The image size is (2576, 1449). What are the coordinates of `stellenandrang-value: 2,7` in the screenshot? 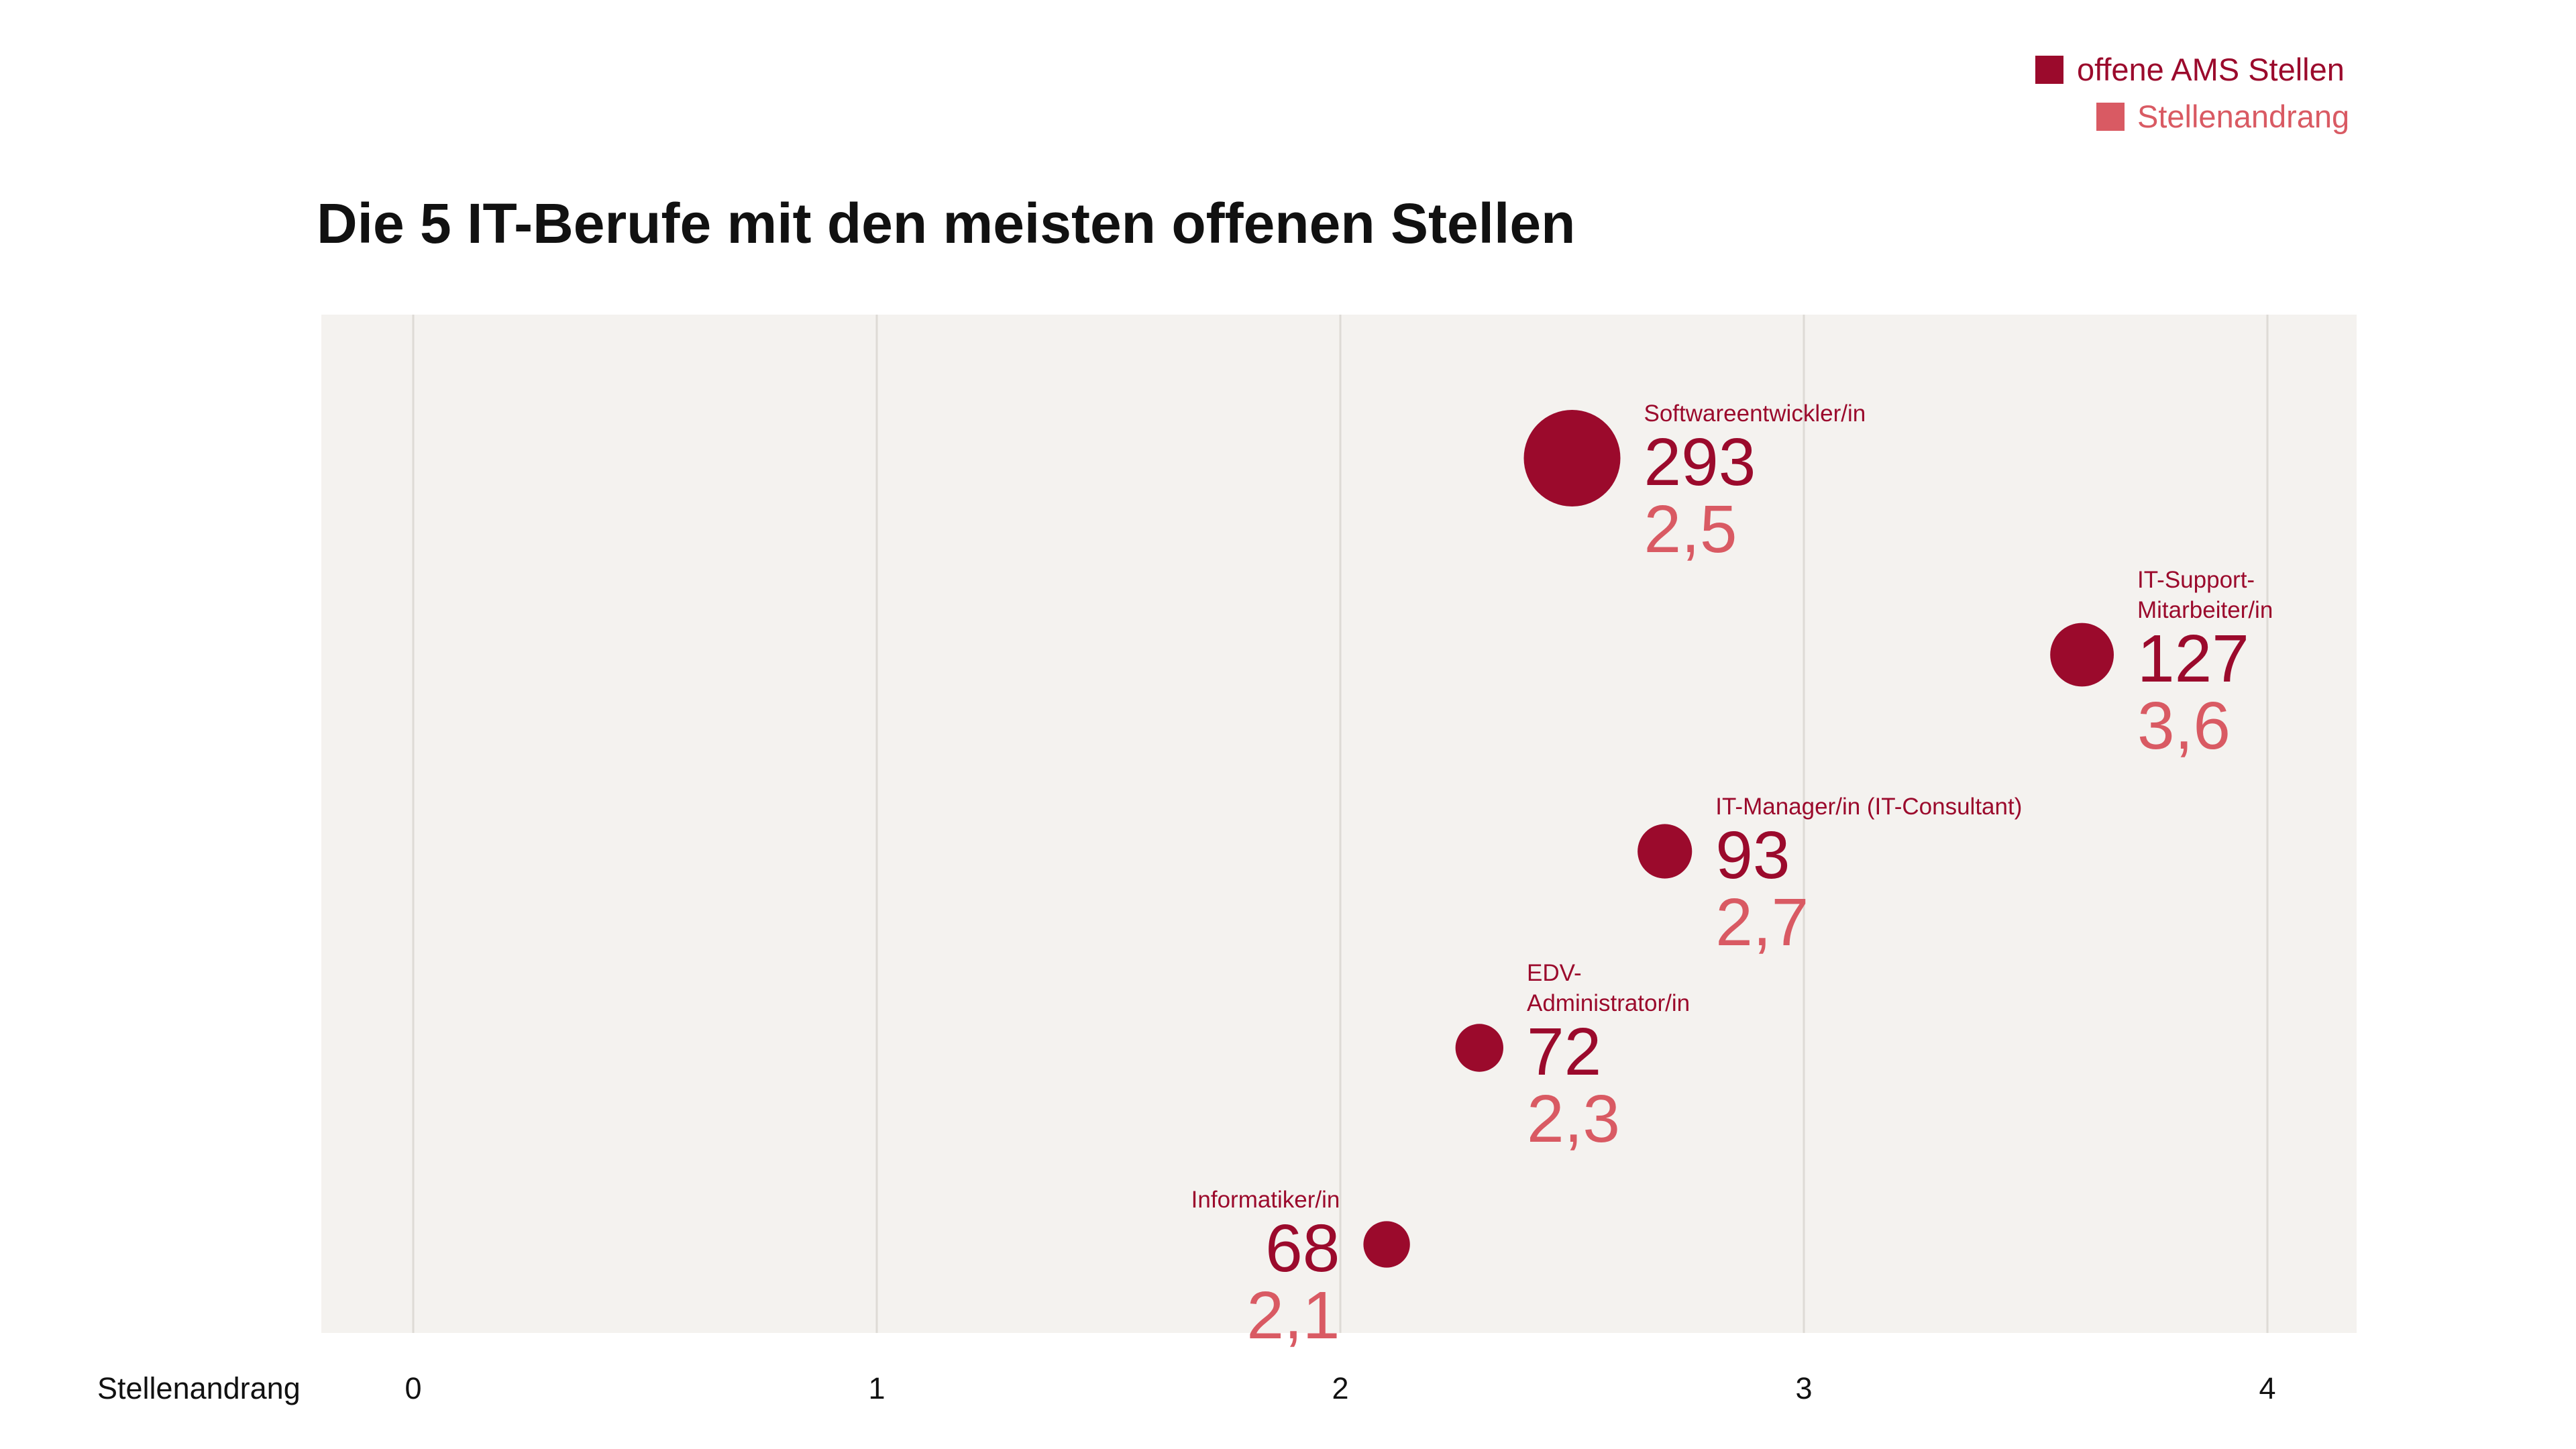 It's located at (1762, 922).